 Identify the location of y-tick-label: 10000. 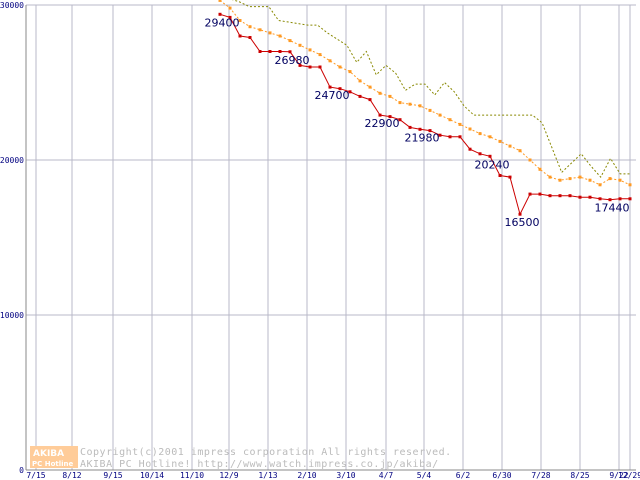
(12, 315).